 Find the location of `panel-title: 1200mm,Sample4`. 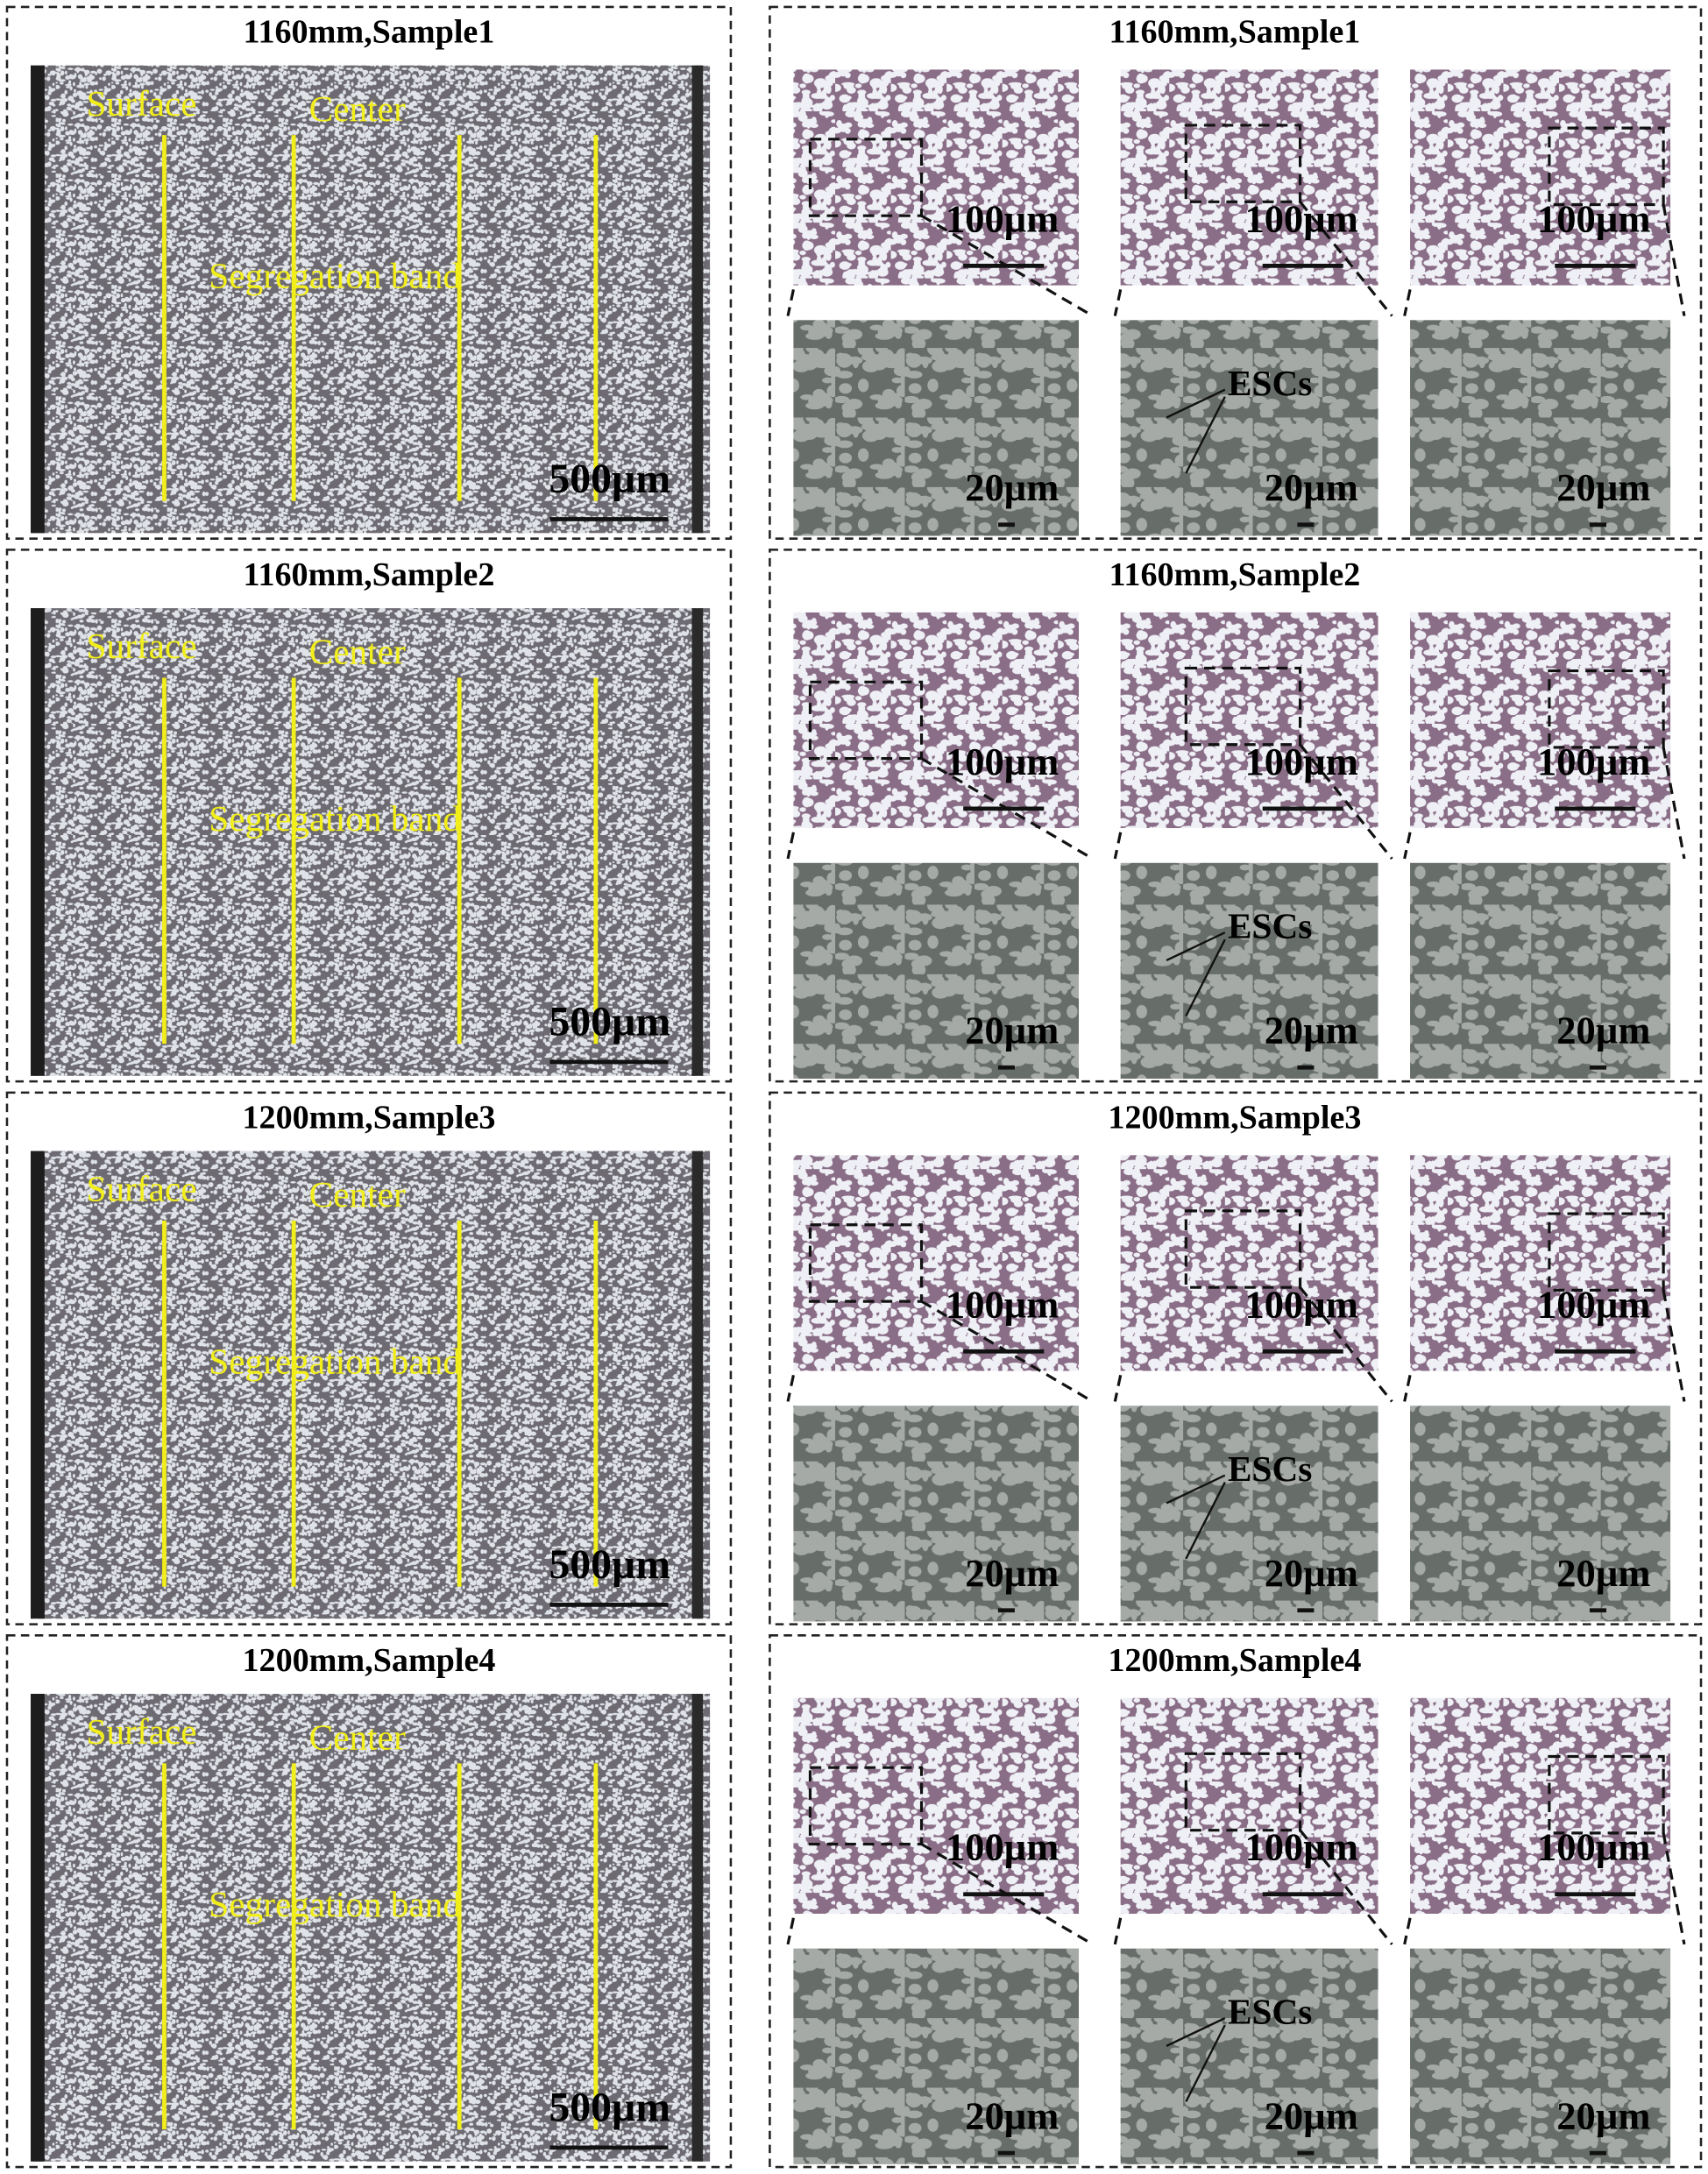

panel-title: 1200mm,Sample4 is located at coordinates (1234, 1660).